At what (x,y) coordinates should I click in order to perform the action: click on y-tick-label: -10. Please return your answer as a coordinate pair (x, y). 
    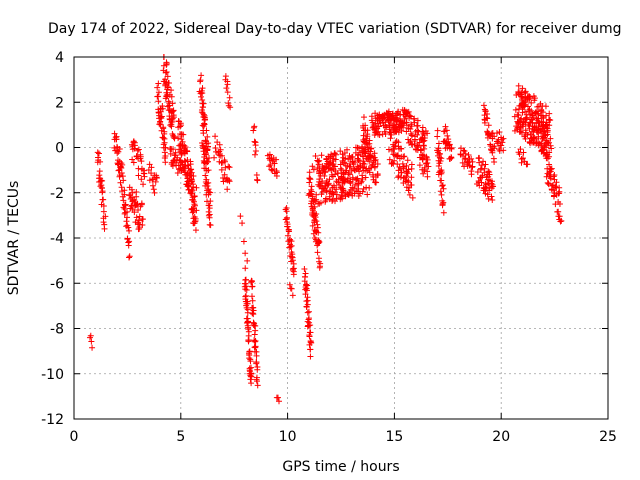
    Looking at the image, I should click on (52, 375).